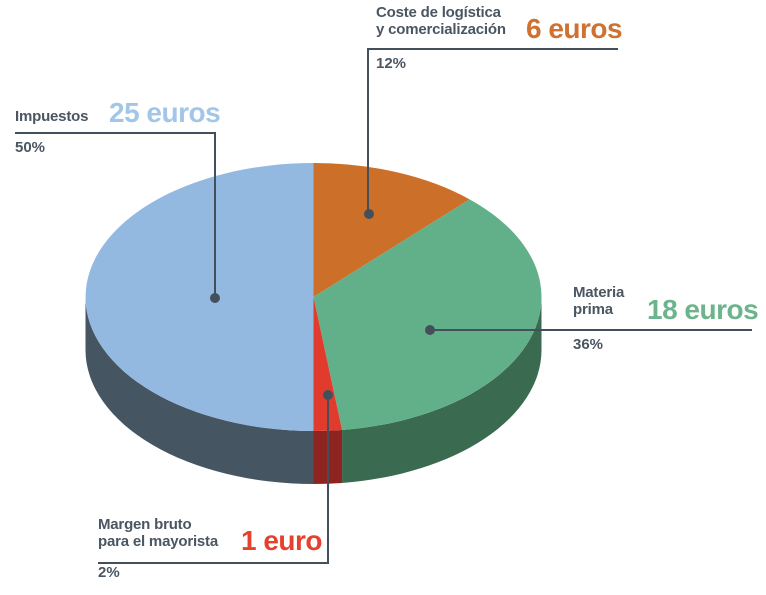  Describe the element at coordinates (593, 309) in the screenshot. I see `annotation-label: prima` at that location.